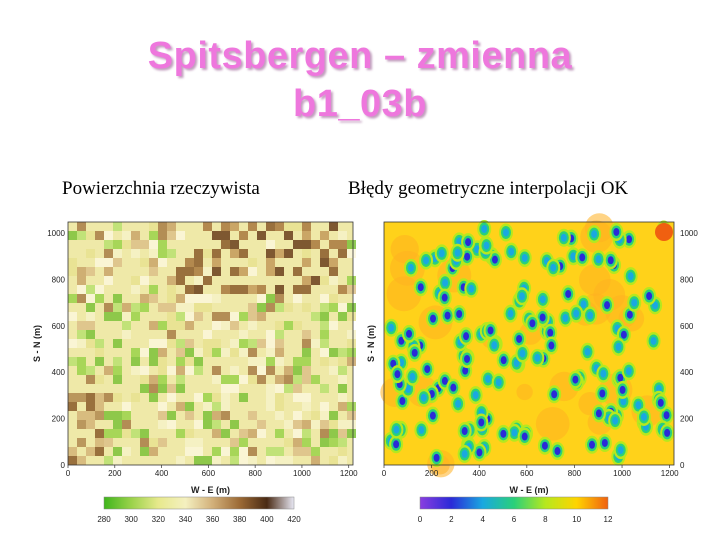  What do you see at coordinates (576, 519) in the screenshot?
I see `colorbar-tick-label: 10` at bounding box center [576, 519].